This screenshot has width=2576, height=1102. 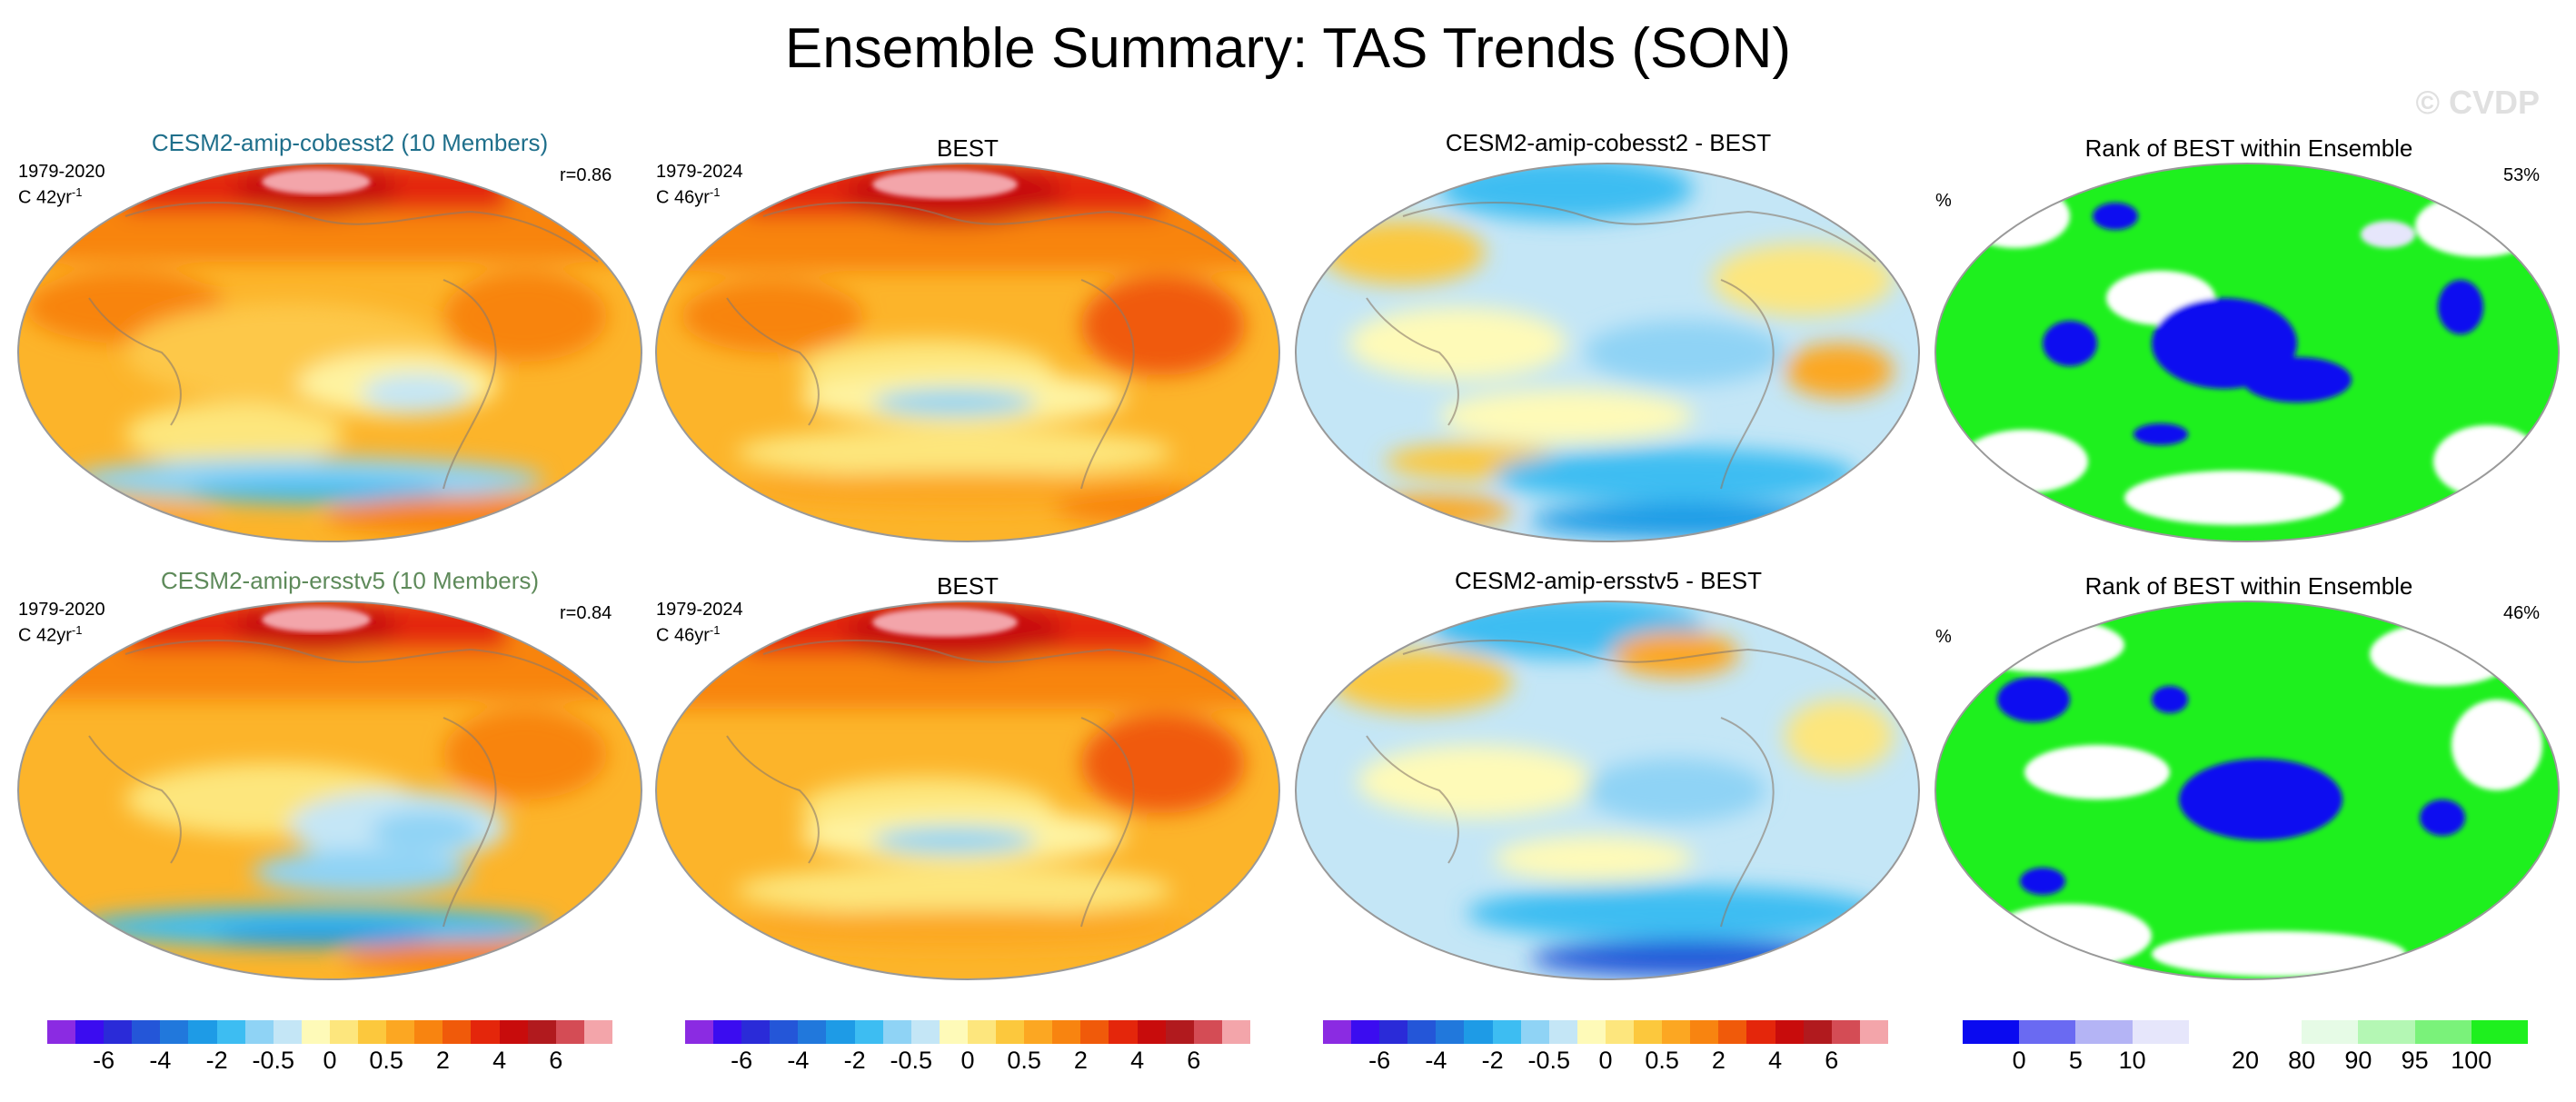 What do you see at coordinates (967, 790) in the screenshot?
I see `row2-obs-trend-map` at bounding box center [967, 790].